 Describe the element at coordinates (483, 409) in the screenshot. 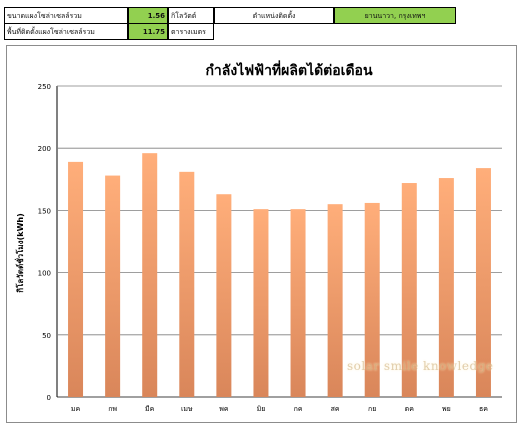

I see `x-tick-label: ธค` at that location.